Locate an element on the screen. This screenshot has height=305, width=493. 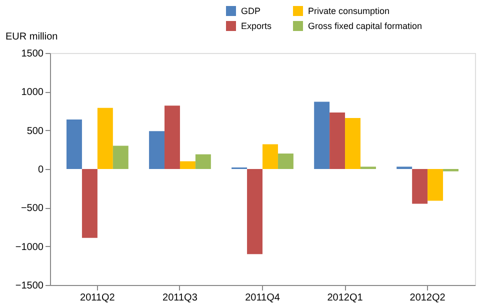
y-tick-label: 0 is located at coordinates (41, 170).